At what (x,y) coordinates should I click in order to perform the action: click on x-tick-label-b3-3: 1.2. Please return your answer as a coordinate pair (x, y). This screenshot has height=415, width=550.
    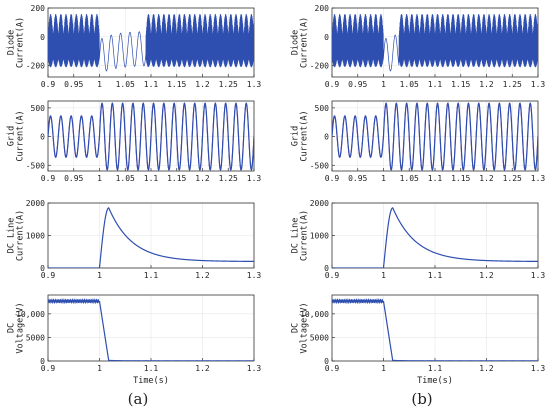
    Looking at the image, I should click on (486, 275).